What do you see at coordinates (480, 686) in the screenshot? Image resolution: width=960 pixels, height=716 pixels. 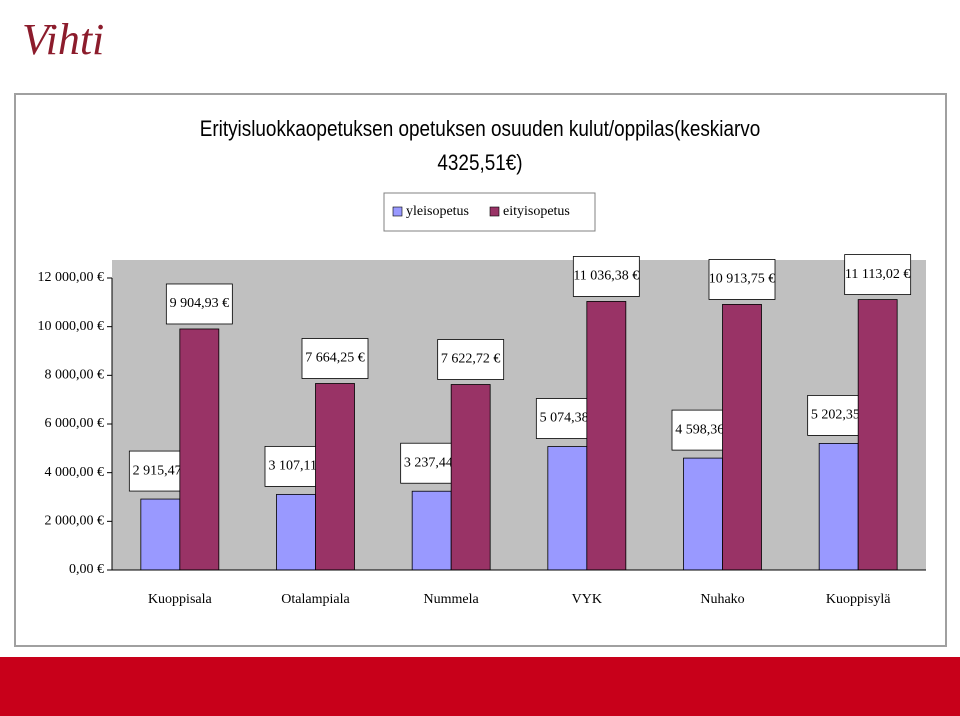 I see `footer-band` at bounding box center [480, 686].